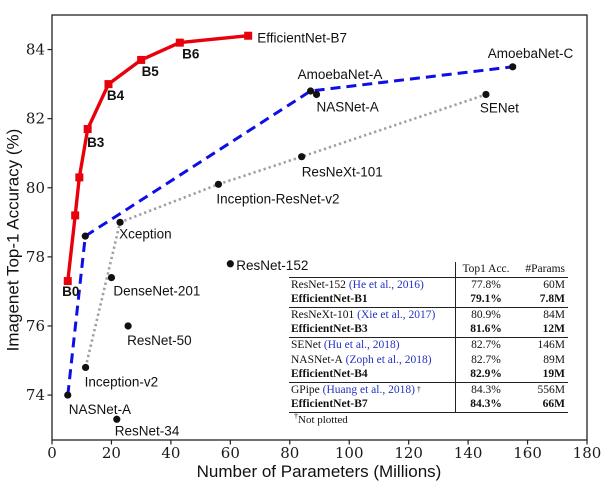  What do you see at coordinates (587, 453) in the screenshot?
I see `x-tick-label: 180` at bounding box center [587, 453].